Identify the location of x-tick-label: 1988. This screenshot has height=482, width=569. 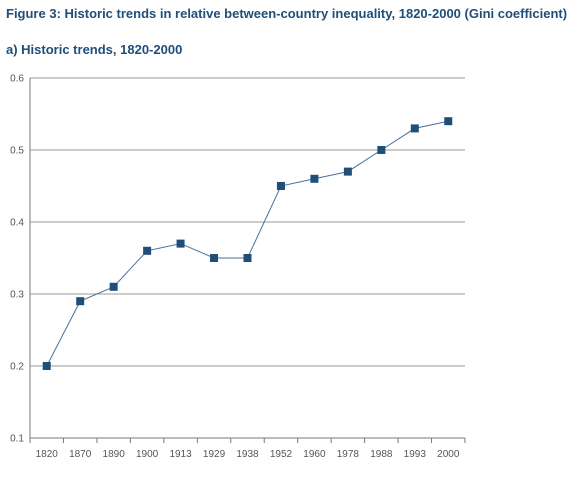
(381, 454).